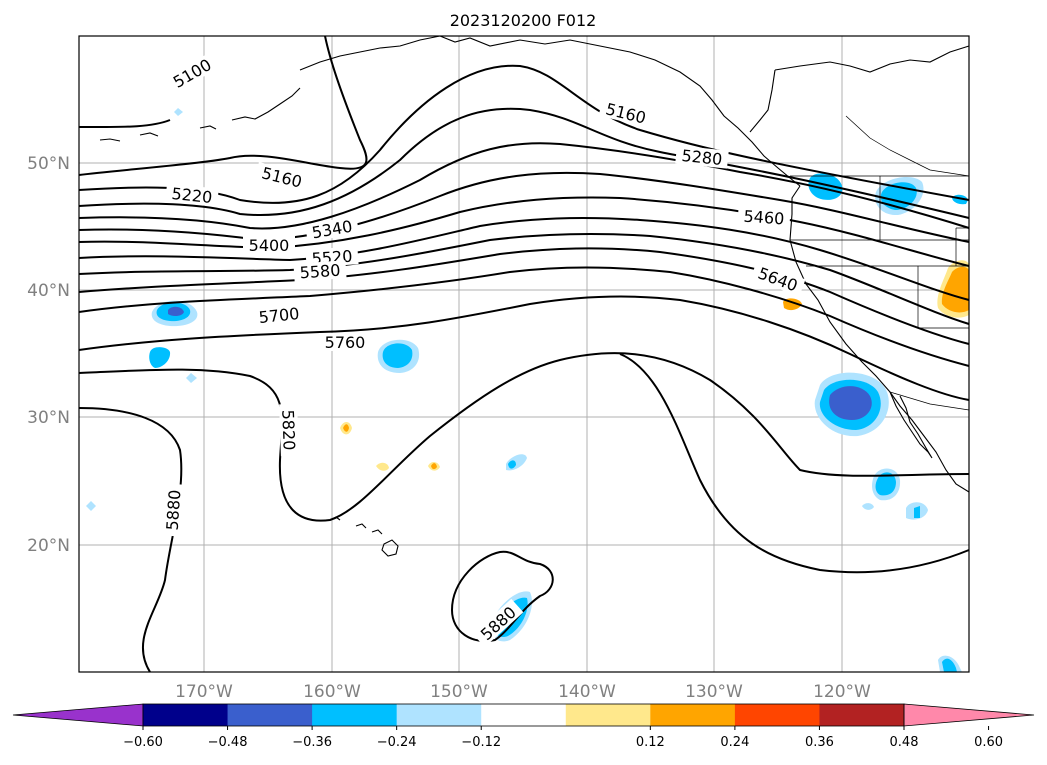  What do you see at coordinates (907, 146) in the screenshot?
I see `canada-province-border` at bounding box center [907, 146].